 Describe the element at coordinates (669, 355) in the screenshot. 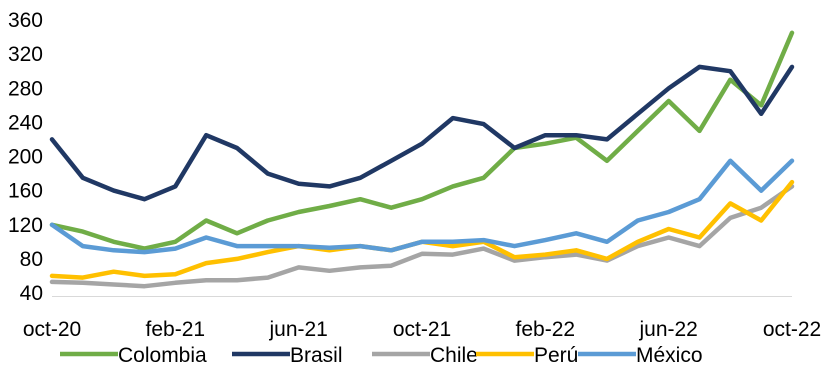

I see `legend-label: México` at that location.